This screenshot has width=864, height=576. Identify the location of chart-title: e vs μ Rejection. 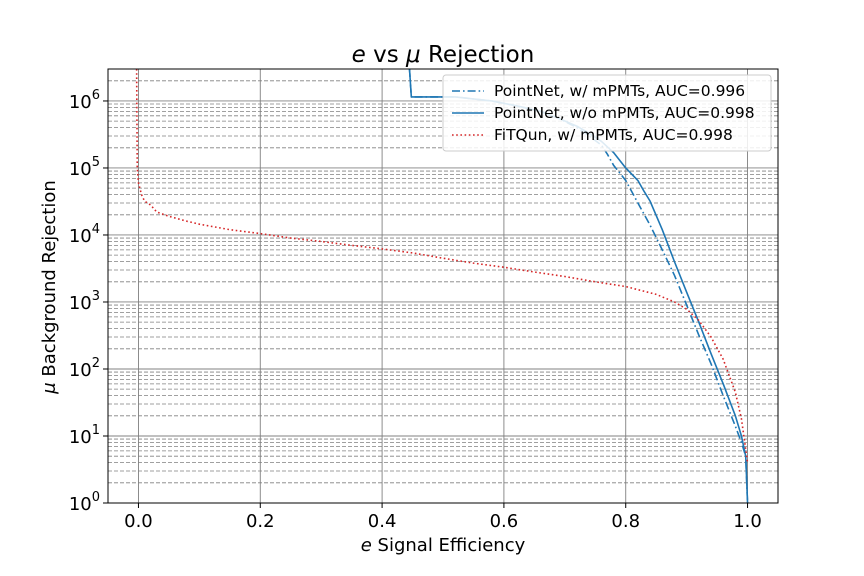
(443, 55).